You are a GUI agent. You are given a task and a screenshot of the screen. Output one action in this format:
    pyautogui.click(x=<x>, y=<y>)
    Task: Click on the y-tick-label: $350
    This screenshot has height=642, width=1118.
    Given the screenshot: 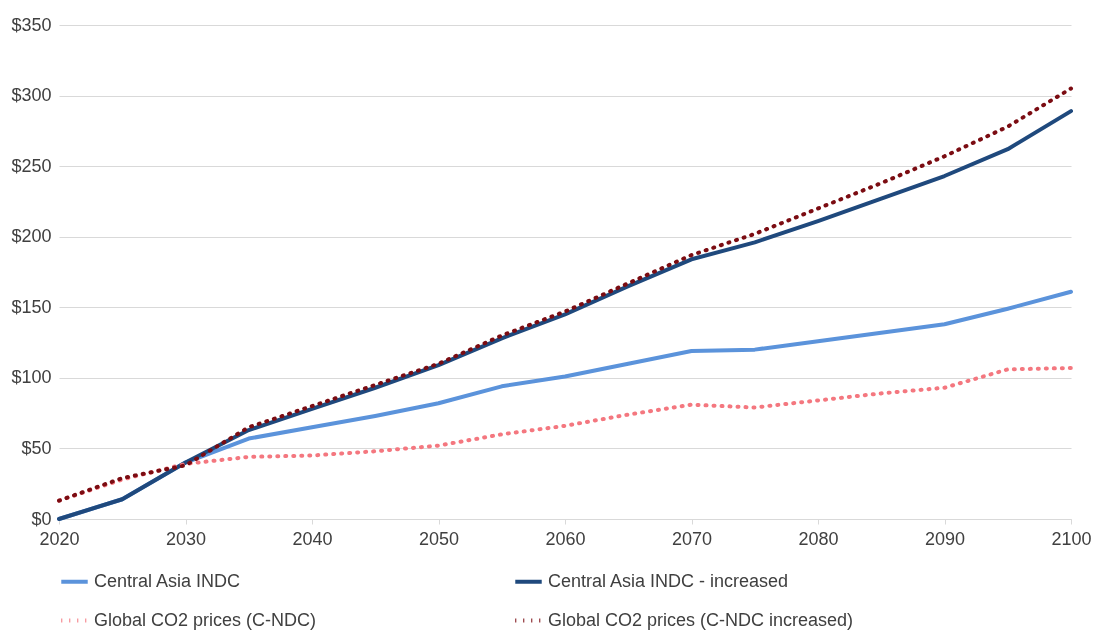 What is the action you would take?
    pyautogui.click(x=31, y=24)
    